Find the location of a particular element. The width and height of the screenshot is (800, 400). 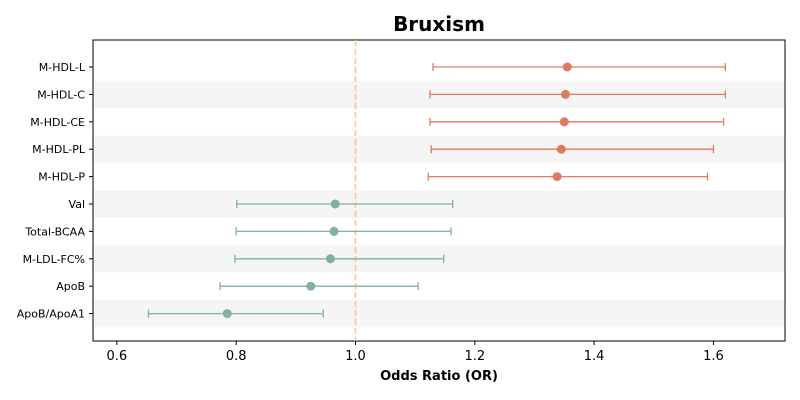

estimate-ApoB/ApoA1 is located at coordinates (235, 314).